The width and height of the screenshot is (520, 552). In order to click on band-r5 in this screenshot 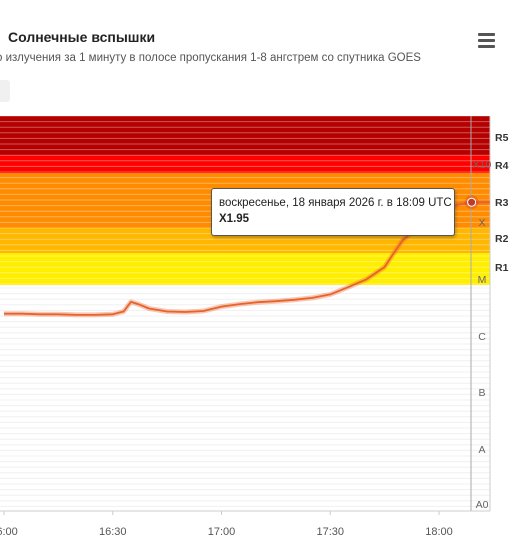, I will do `click(245, 135)`.